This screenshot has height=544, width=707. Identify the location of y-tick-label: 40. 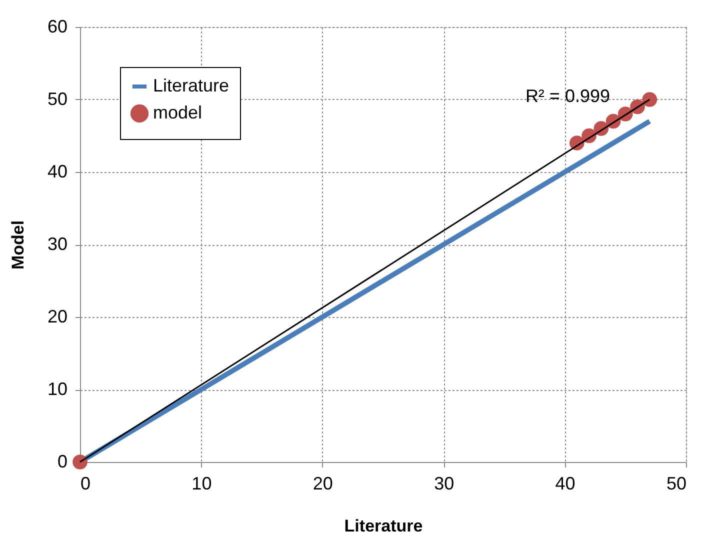
(57, 172).